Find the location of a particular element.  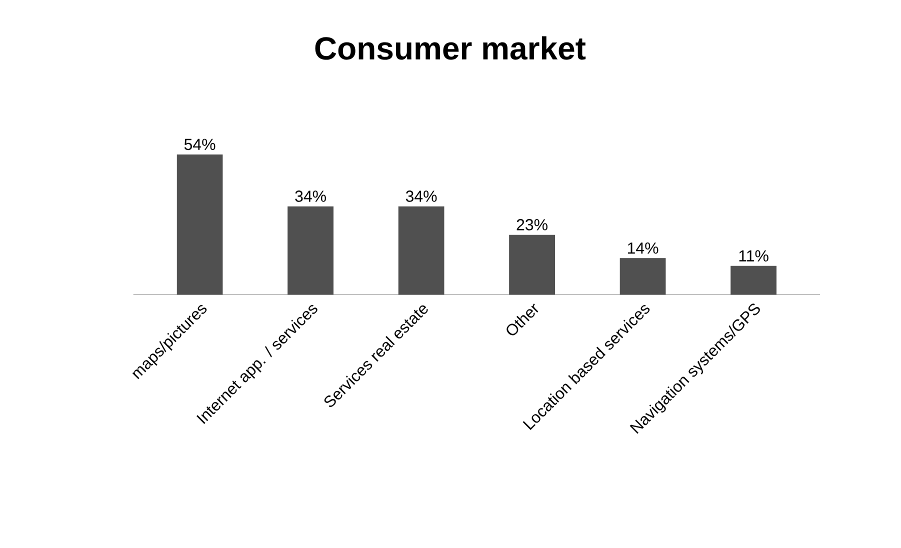

data-label: 54% is located at coordinates (200, 144).